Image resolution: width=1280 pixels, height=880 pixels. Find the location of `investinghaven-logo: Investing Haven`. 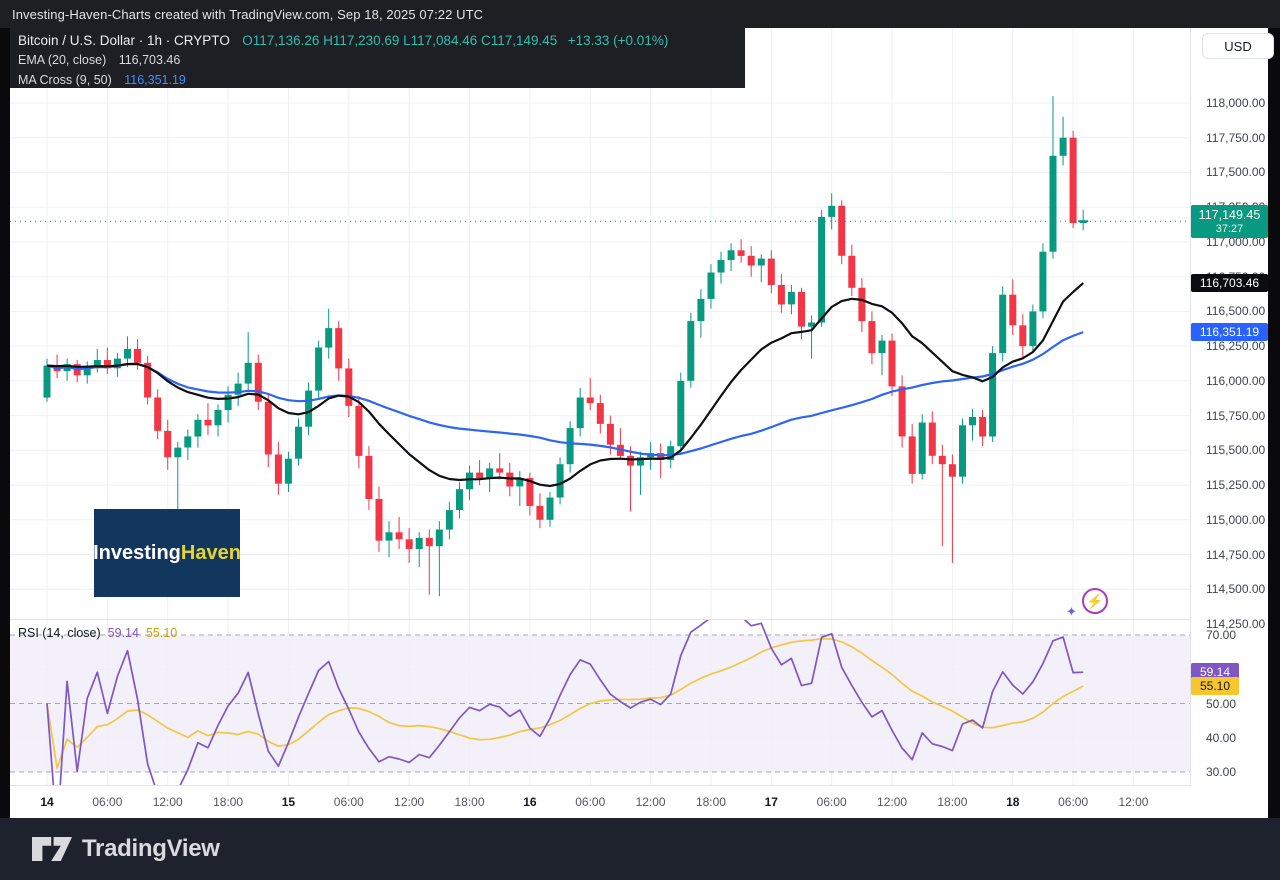

investinghaven-logo: Investing Haven is located at coordinates (167, 553).